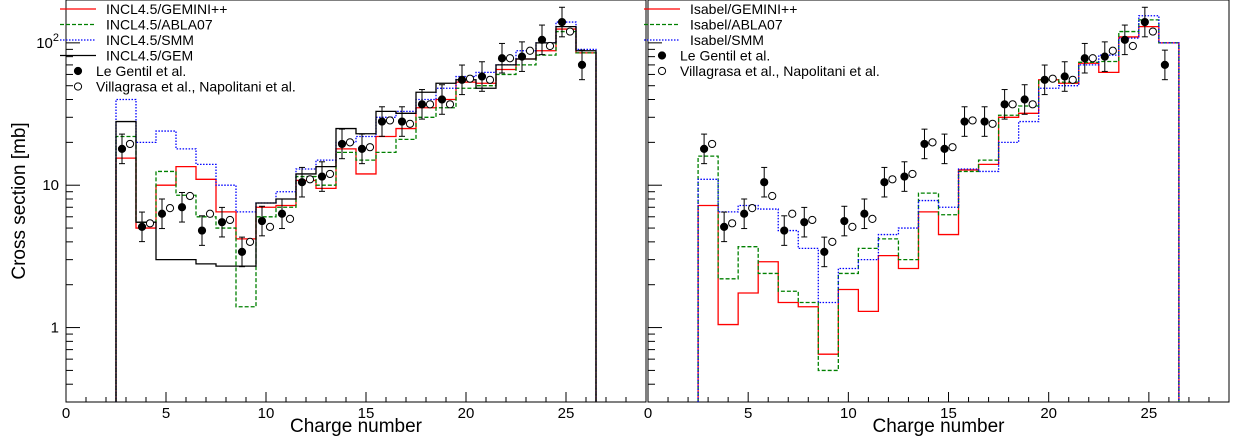 The width and height of the screenshot is (1235, 440). What do you see at coordinates (159, 25) in the screenshot?
I see `legend-label: INCL4.5/ABLA07` at bounding box center [159, 25].